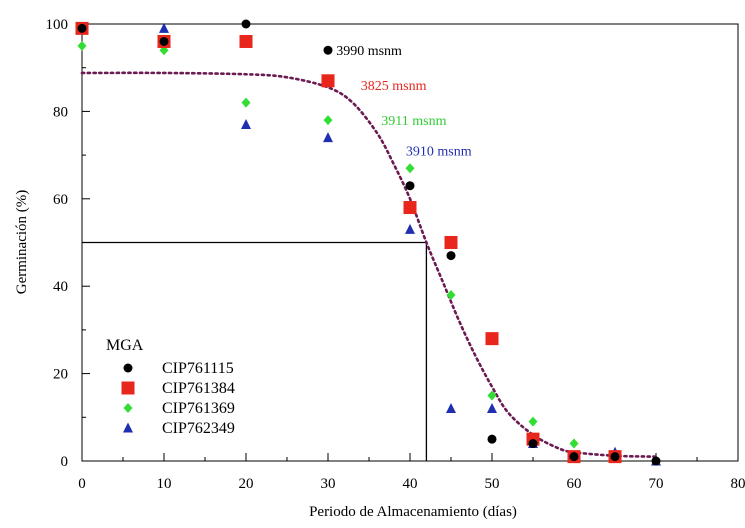 This screenshot has height=528, width=745. I want to click on x-tick-label: 0, so click(82, 484).